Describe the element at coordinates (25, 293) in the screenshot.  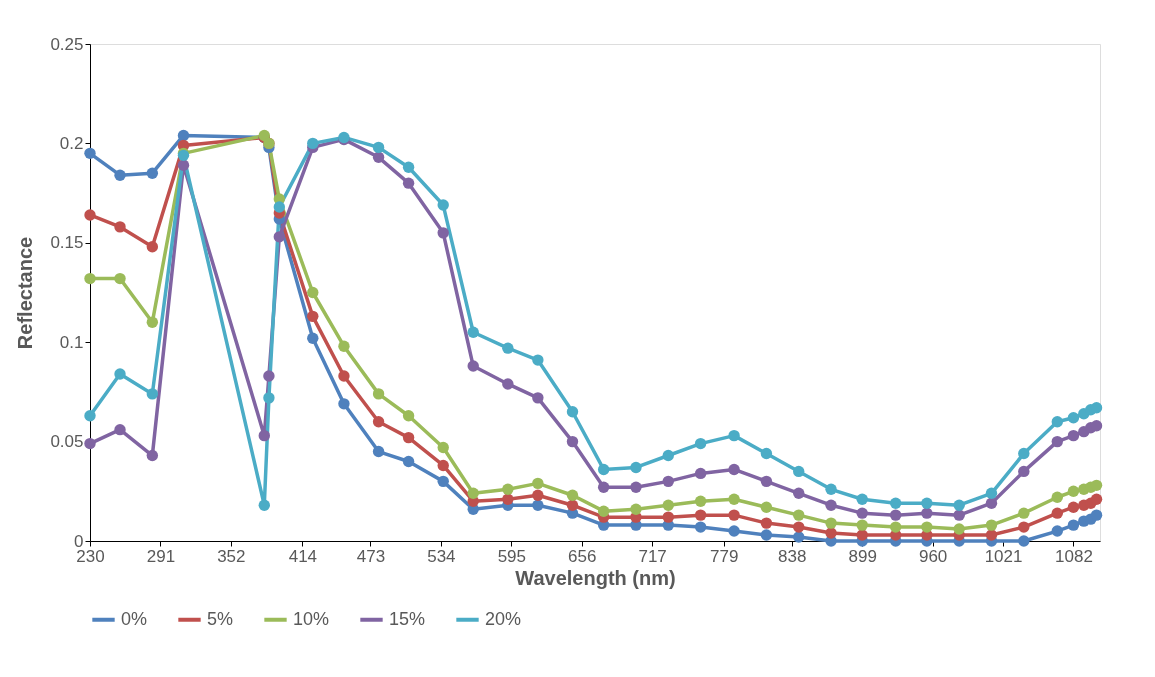
I see `y-axis-title: Reflectance` at that location.